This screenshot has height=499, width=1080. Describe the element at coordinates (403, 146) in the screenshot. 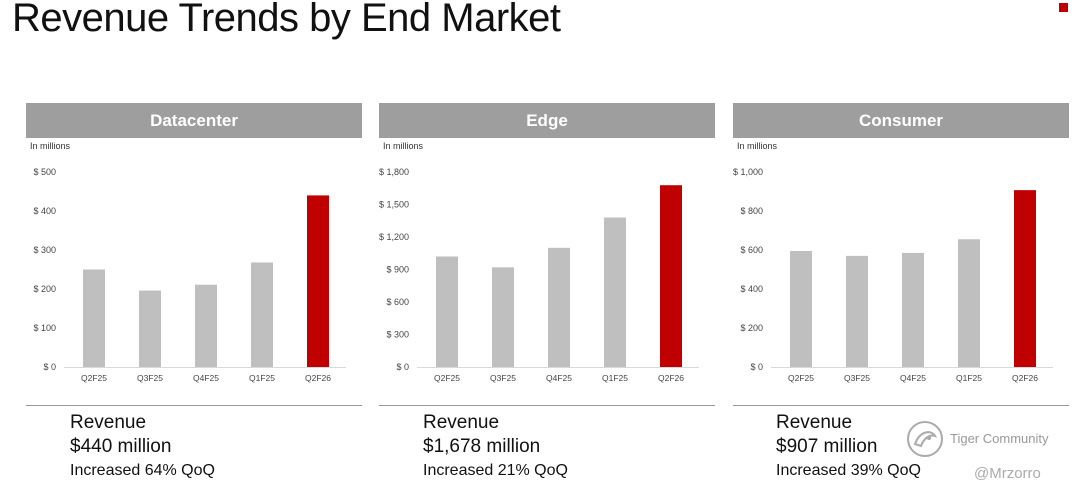

I see `edge-unit-note: In millions` at that location.